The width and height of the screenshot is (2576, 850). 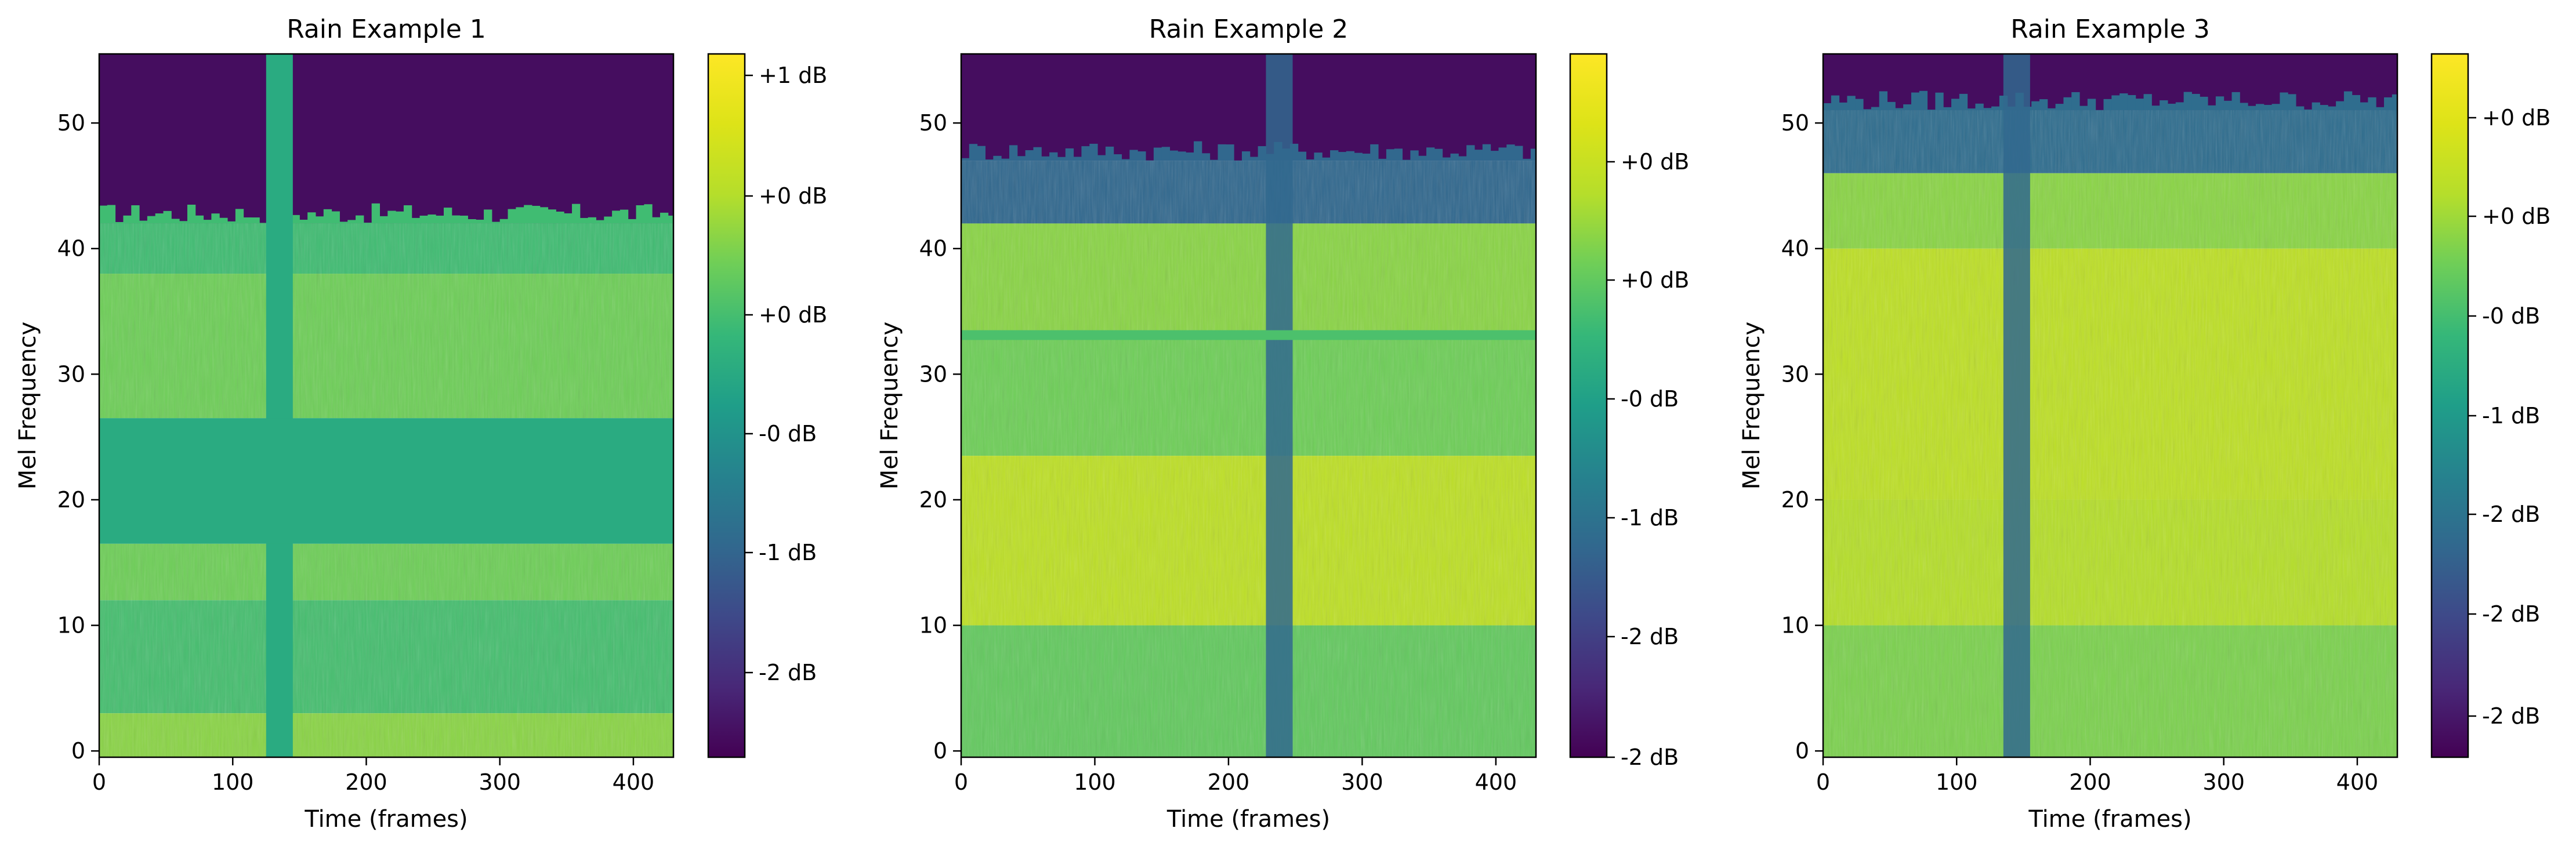 I want to click on x-axis-label: Time (frames), so click(x=1248, y=819).